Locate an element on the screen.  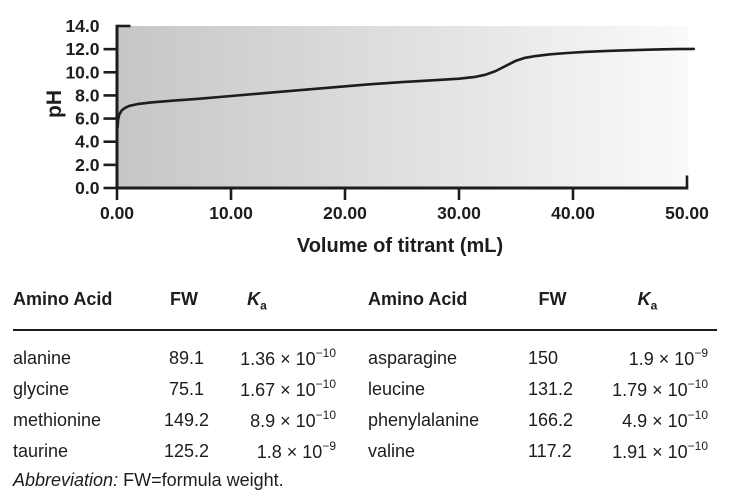
y-tick-label: 8.0 is located at coordinates (87, 95).